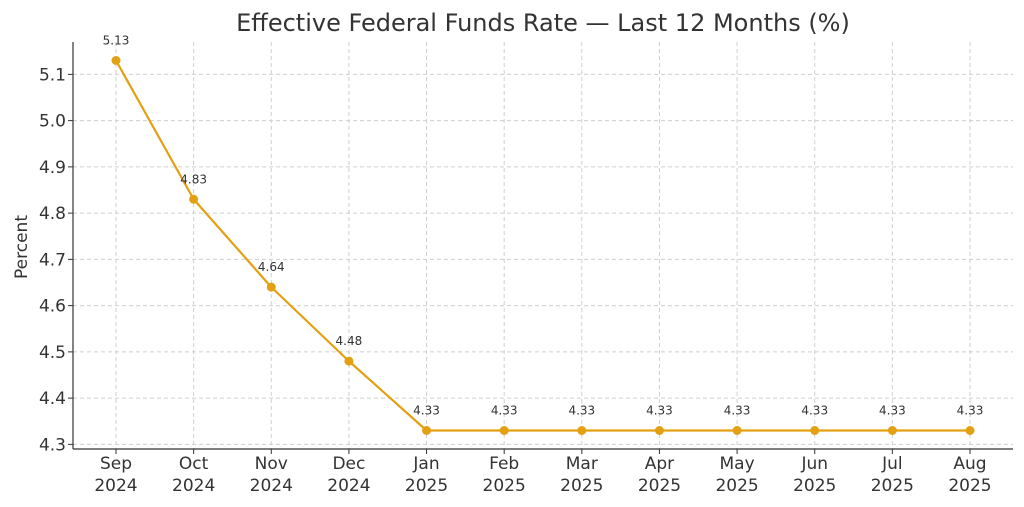  I want to click on x-tick-label: Sep 2024, so click(115, 475).